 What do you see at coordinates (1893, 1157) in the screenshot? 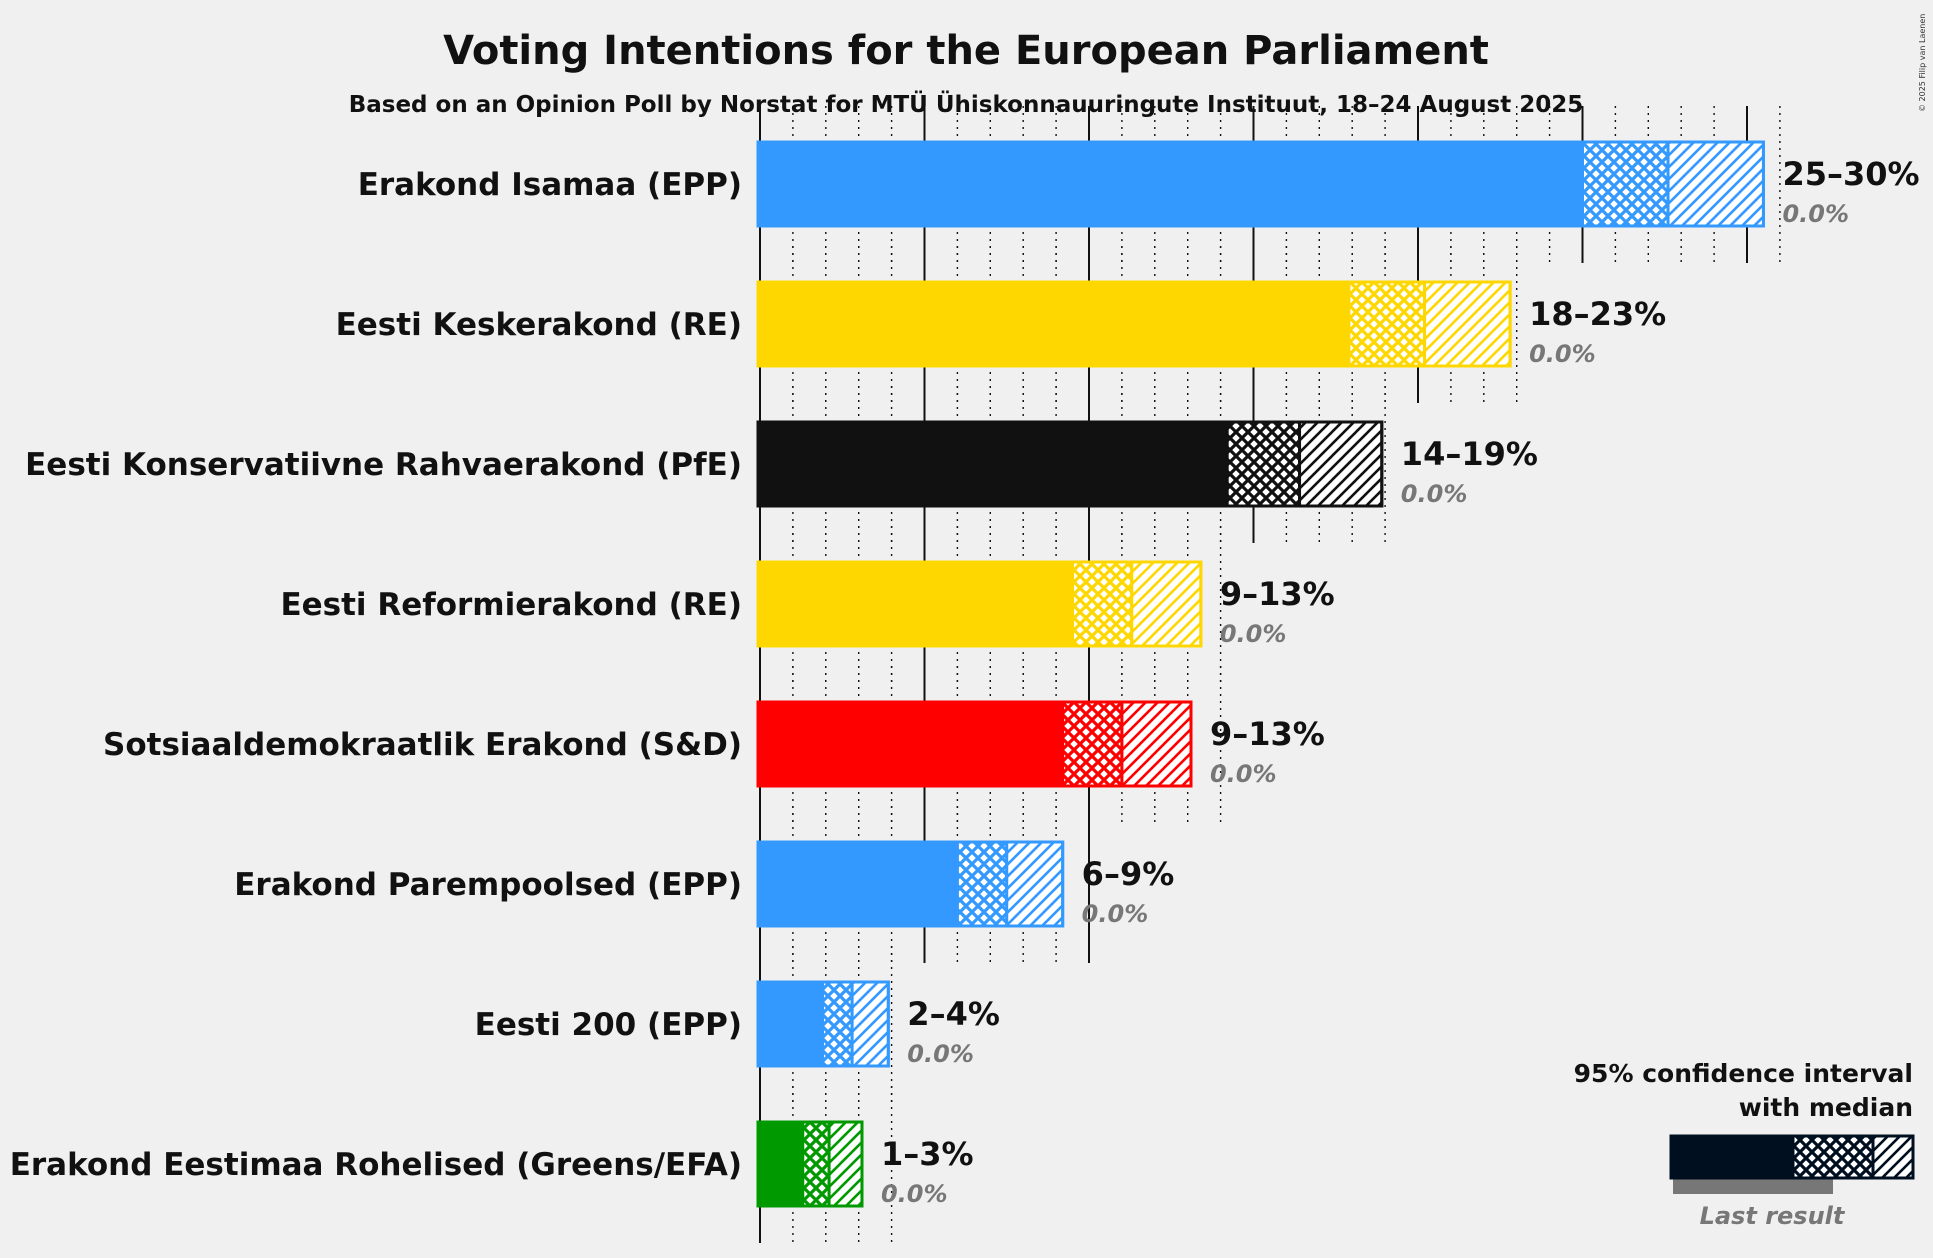
I see `legend-diagonal-hatch` at bounding box center [1893, 1157].